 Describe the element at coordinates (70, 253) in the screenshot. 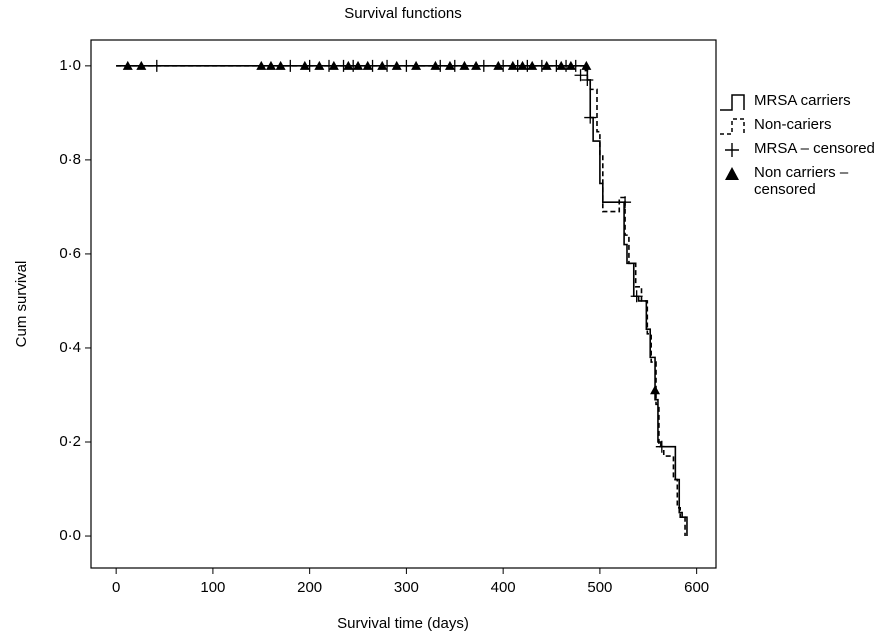

I see `y-tick-label: 0·6` at that location.